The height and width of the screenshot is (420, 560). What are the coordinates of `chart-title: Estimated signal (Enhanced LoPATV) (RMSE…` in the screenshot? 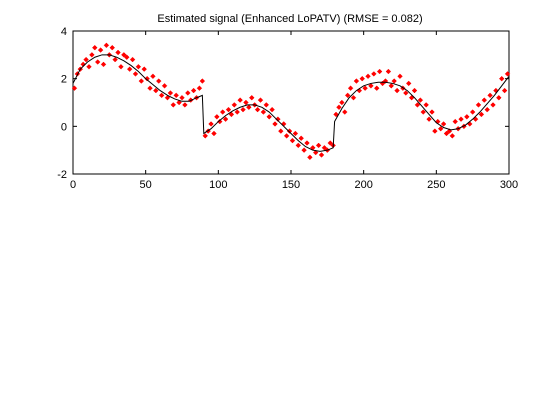 It's located at (289, 19).